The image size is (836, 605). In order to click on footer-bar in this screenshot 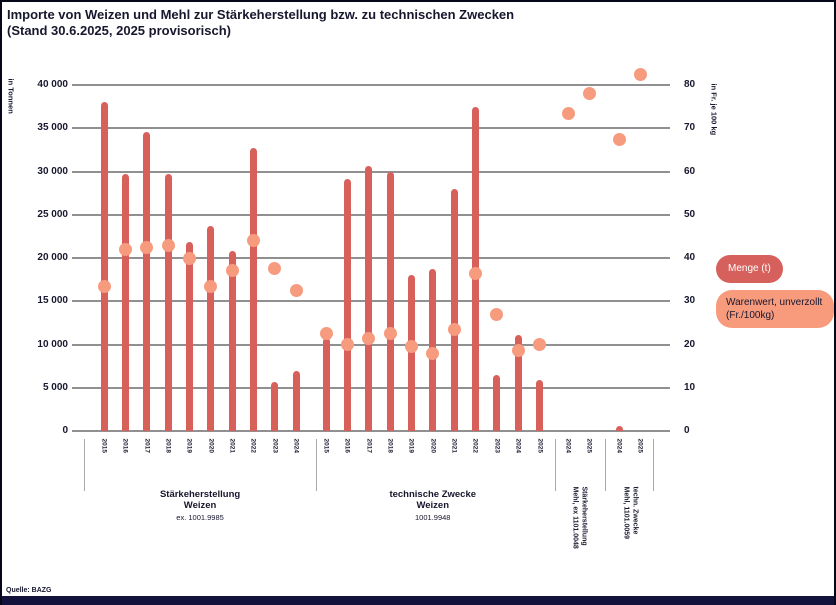, I will do `click(418, 600)`.